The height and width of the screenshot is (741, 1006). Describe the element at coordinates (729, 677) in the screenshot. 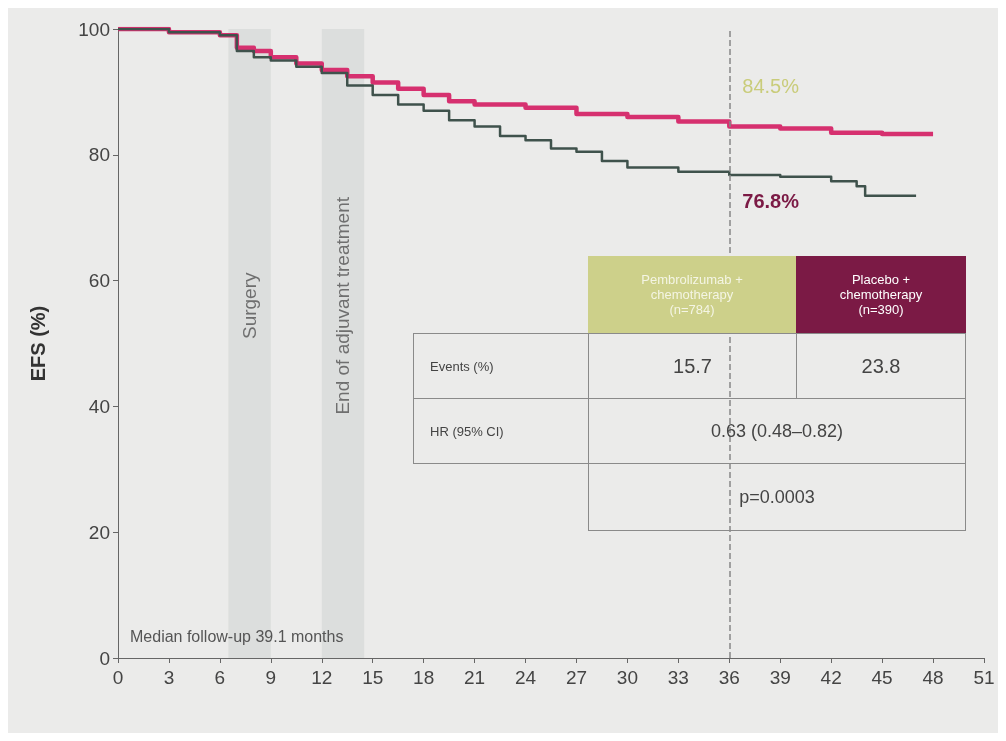

I see `x-tick-label: 36` at that location.